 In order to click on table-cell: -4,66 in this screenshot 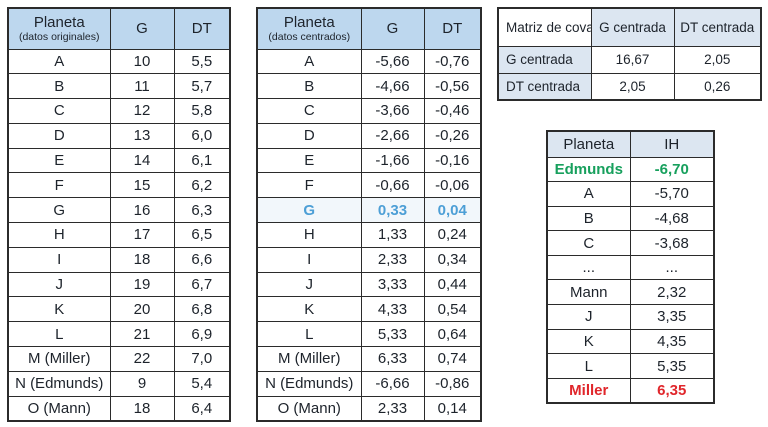, I will do `click(392, 86)`.